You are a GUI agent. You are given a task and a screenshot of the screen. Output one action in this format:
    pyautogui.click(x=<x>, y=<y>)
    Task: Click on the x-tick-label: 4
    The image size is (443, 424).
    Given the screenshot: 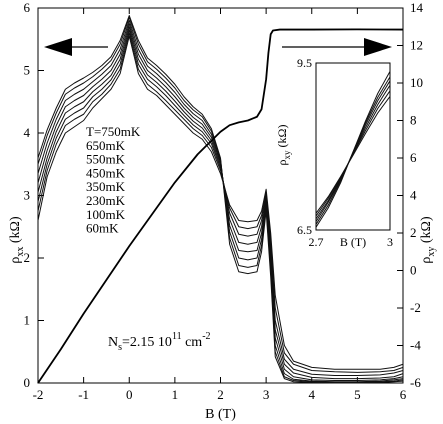 What is the action you would take?
    pyautogui.click(x=312, y=394)
    